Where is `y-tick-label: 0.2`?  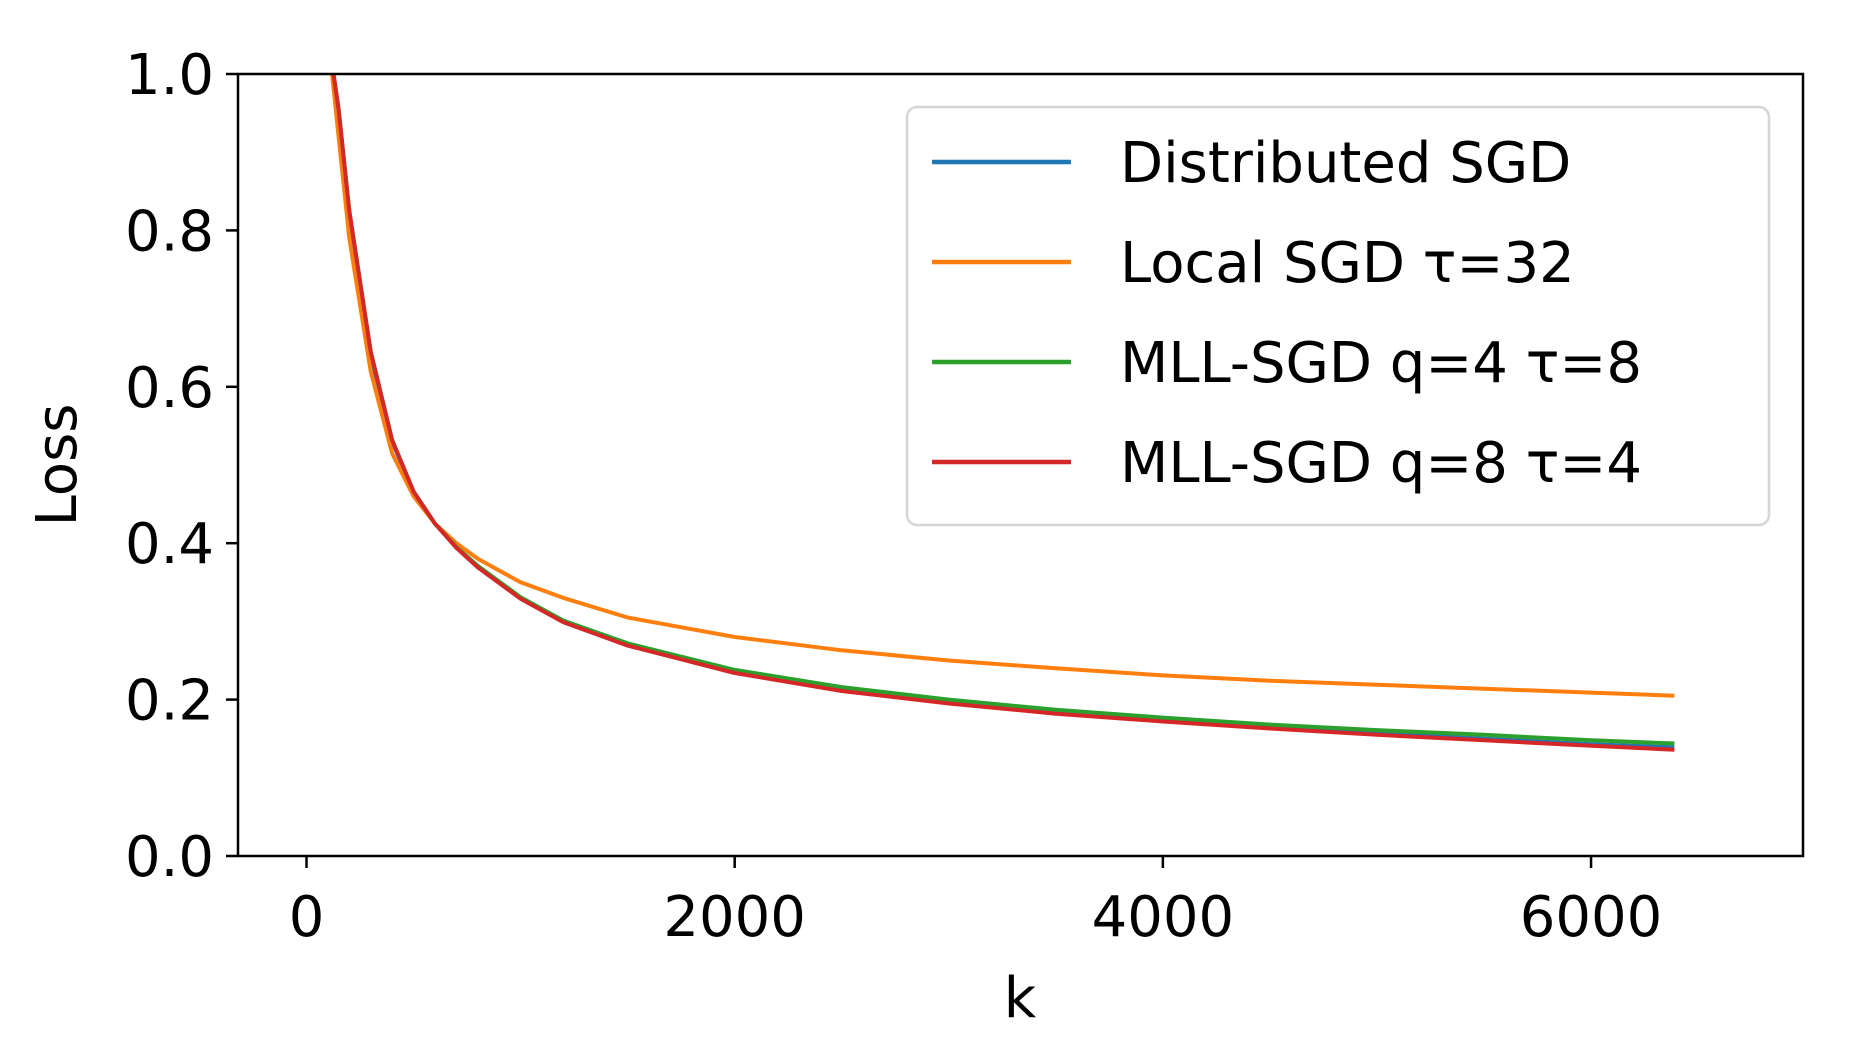 y-tick-label: 0.2 is located at coordinates (169, 701).